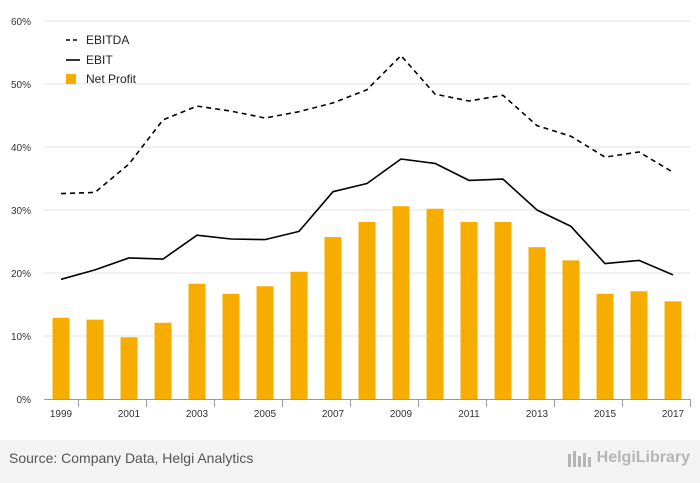 Image resolution: width=700 pixels, height=483 pixels. Describe the element at coordinates (21, 337) in the screenshot. I see `y-tick-label: 10%` at that location.